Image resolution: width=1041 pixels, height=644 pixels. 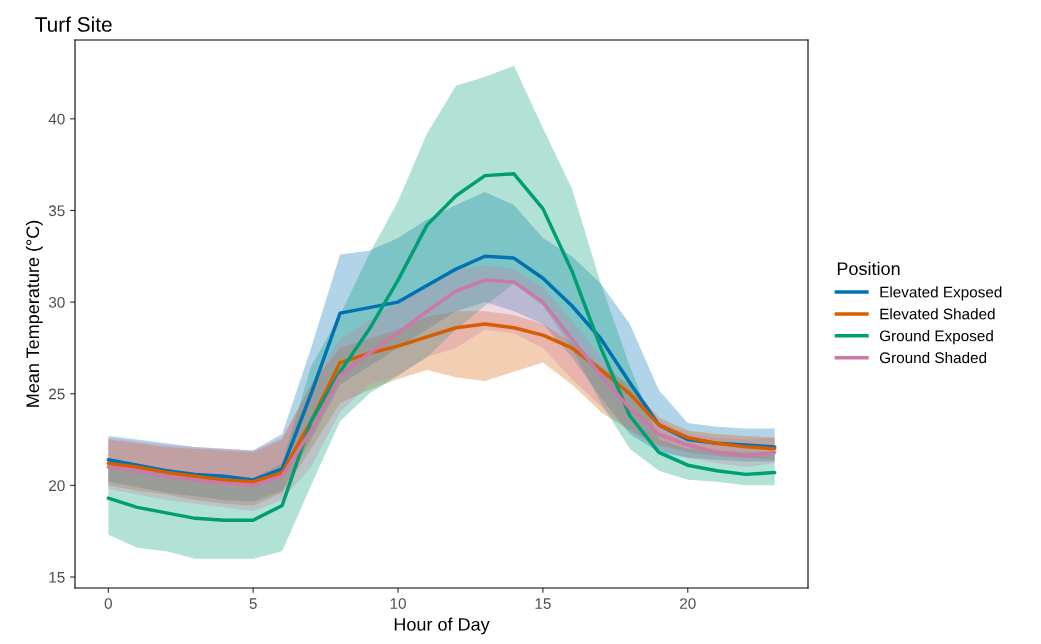 I want to click on x-tick-label: 10, so click(x=398, y=603).